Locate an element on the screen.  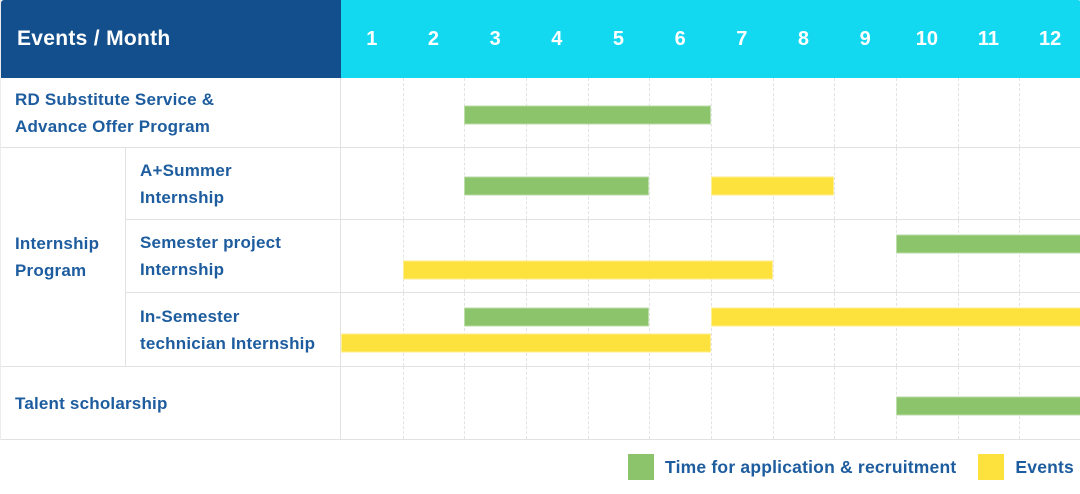
table-header-title-cell: Events / Month is located at coordinates (171, 39).